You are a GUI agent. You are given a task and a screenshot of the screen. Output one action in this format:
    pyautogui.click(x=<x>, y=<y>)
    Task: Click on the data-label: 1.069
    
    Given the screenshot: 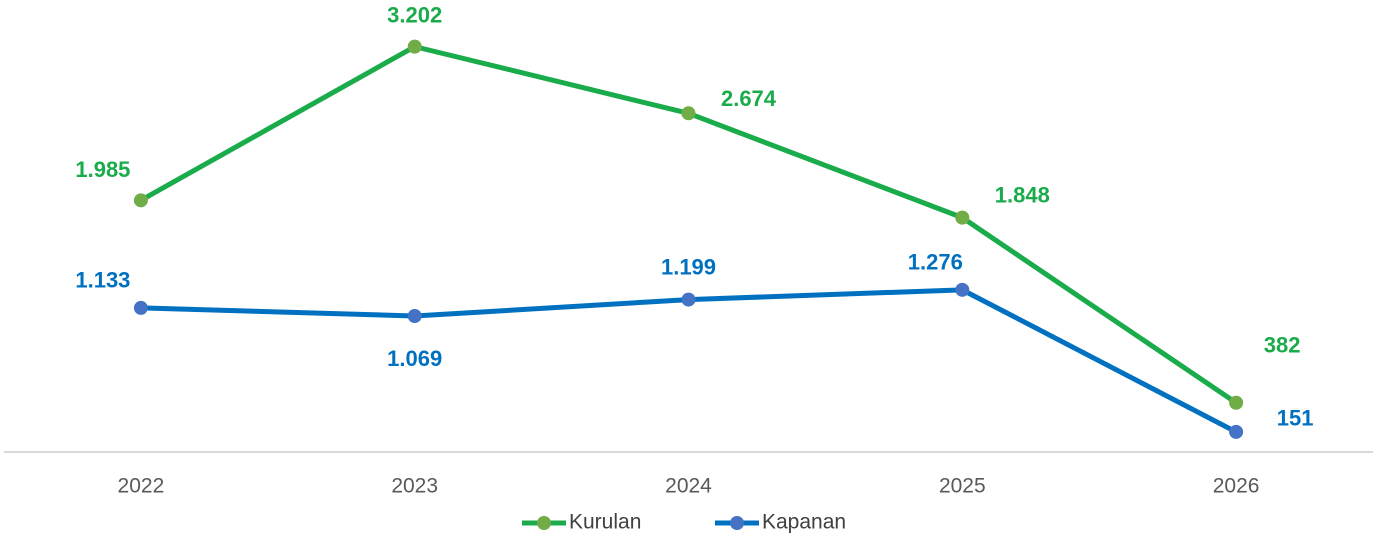 What is the action you would take?
    pyautogui.click(x=414, y=358)
    